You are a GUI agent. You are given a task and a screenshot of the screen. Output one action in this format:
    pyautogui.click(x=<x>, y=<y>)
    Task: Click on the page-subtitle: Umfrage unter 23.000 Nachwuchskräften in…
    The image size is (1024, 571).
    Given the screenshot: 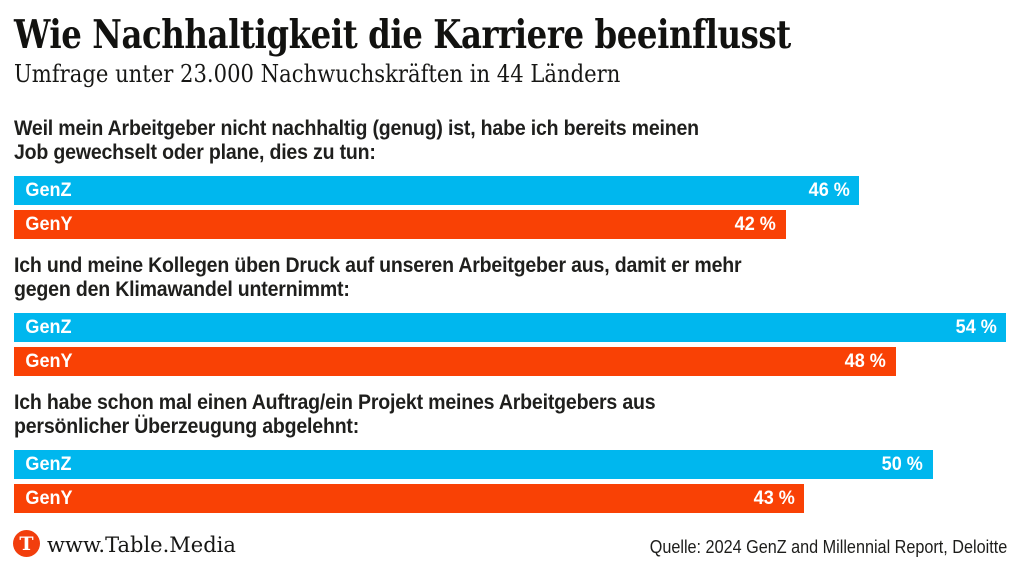 What is the action you would take?
    pyautogui.click(x=317, y=74)
    